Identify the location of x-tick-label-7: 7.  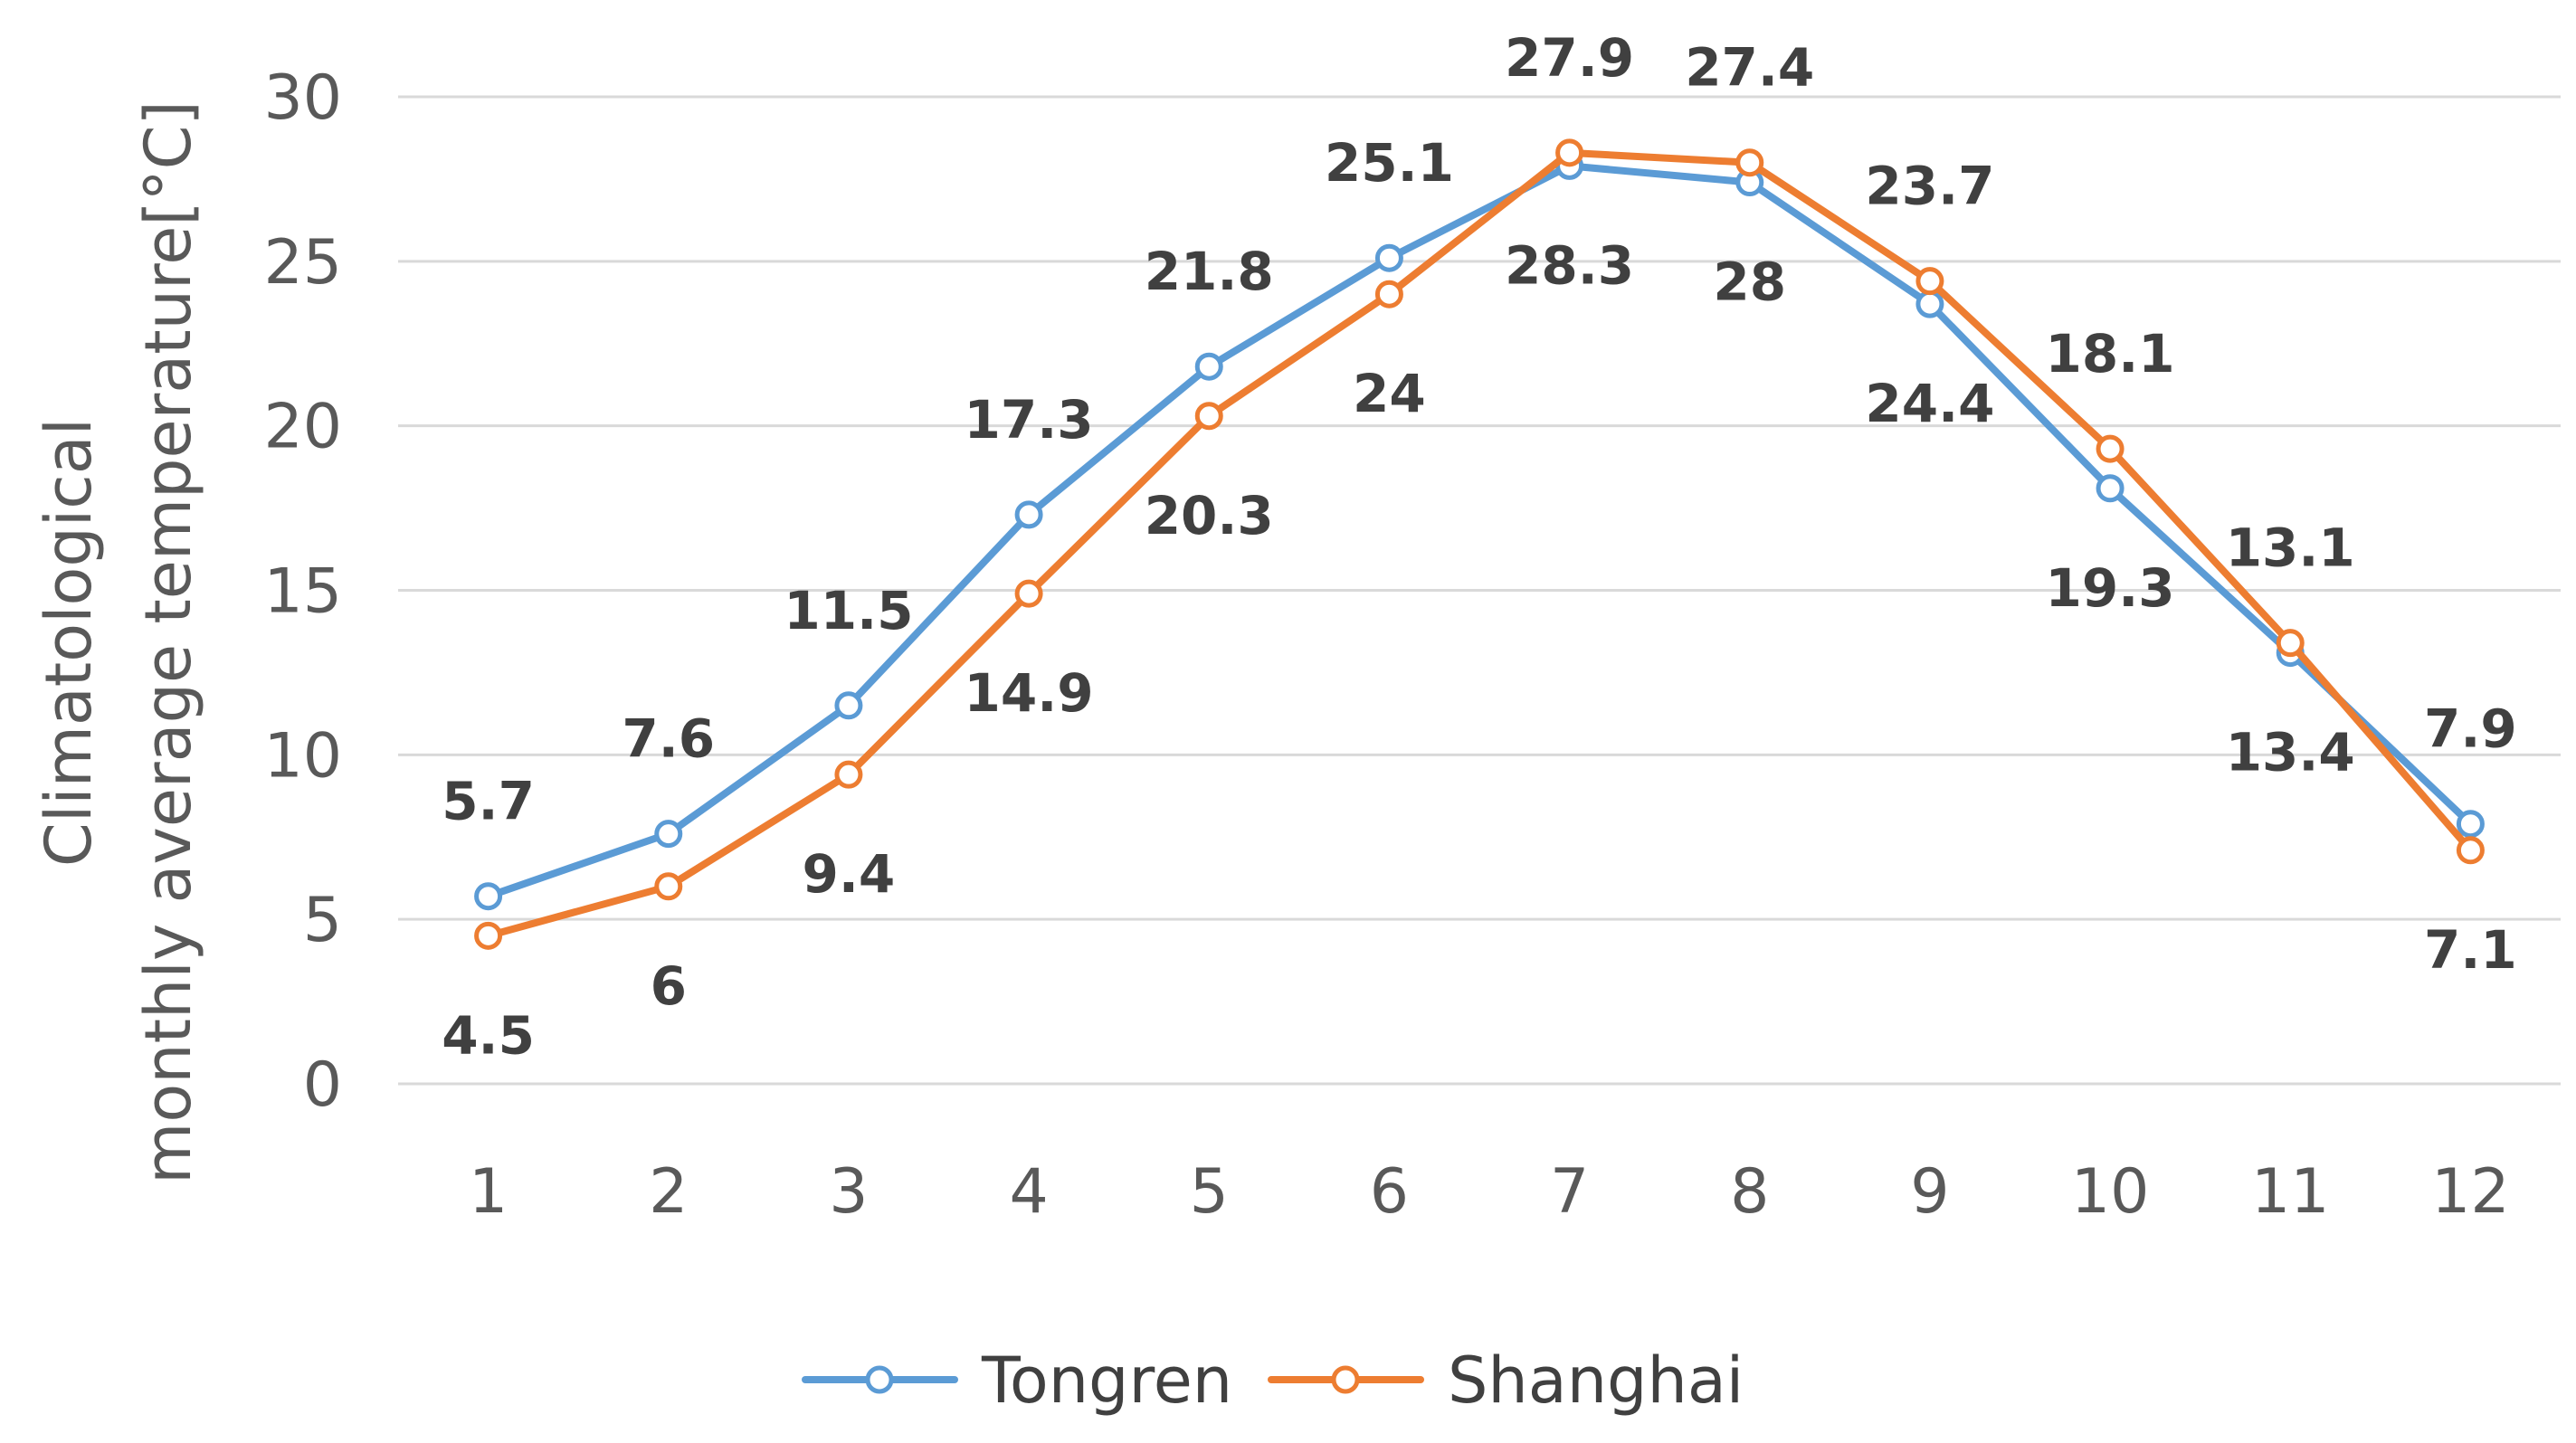
(1569, 1192).